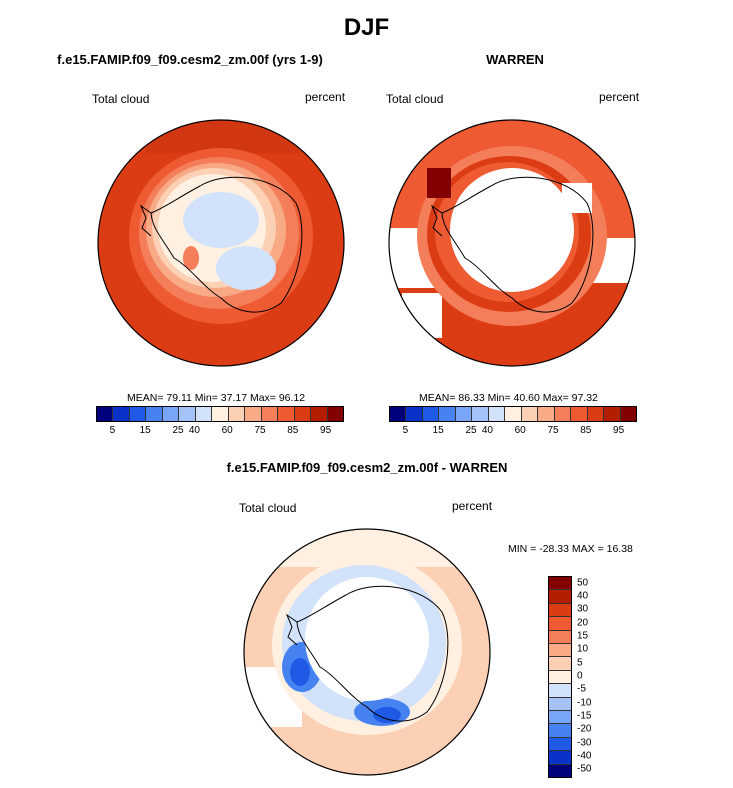 The width and height of the screenshot is (733, 788). I want to click on panel3-map-border, so click(367, 652).